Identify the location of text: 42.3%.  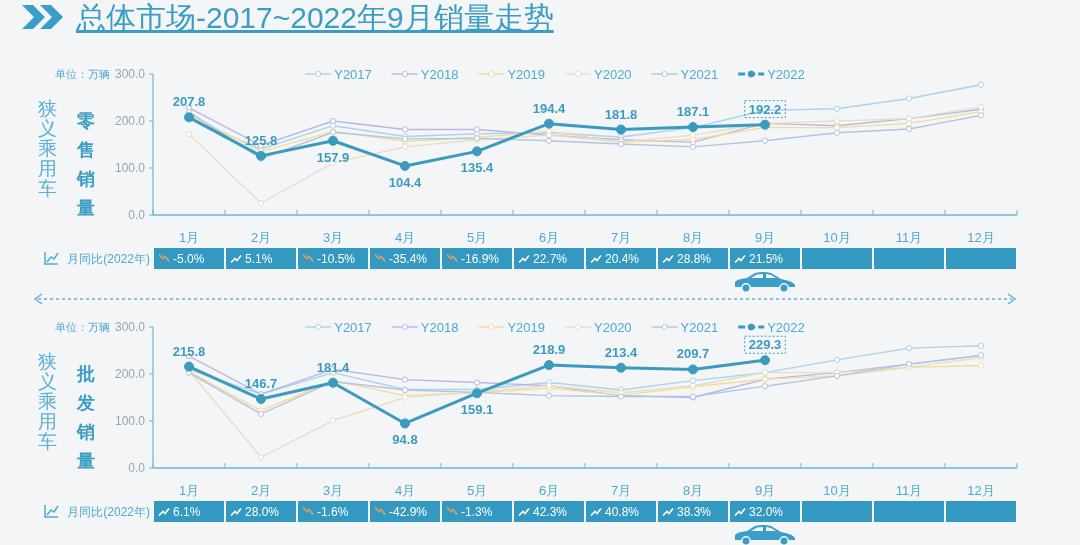
(550, 512).